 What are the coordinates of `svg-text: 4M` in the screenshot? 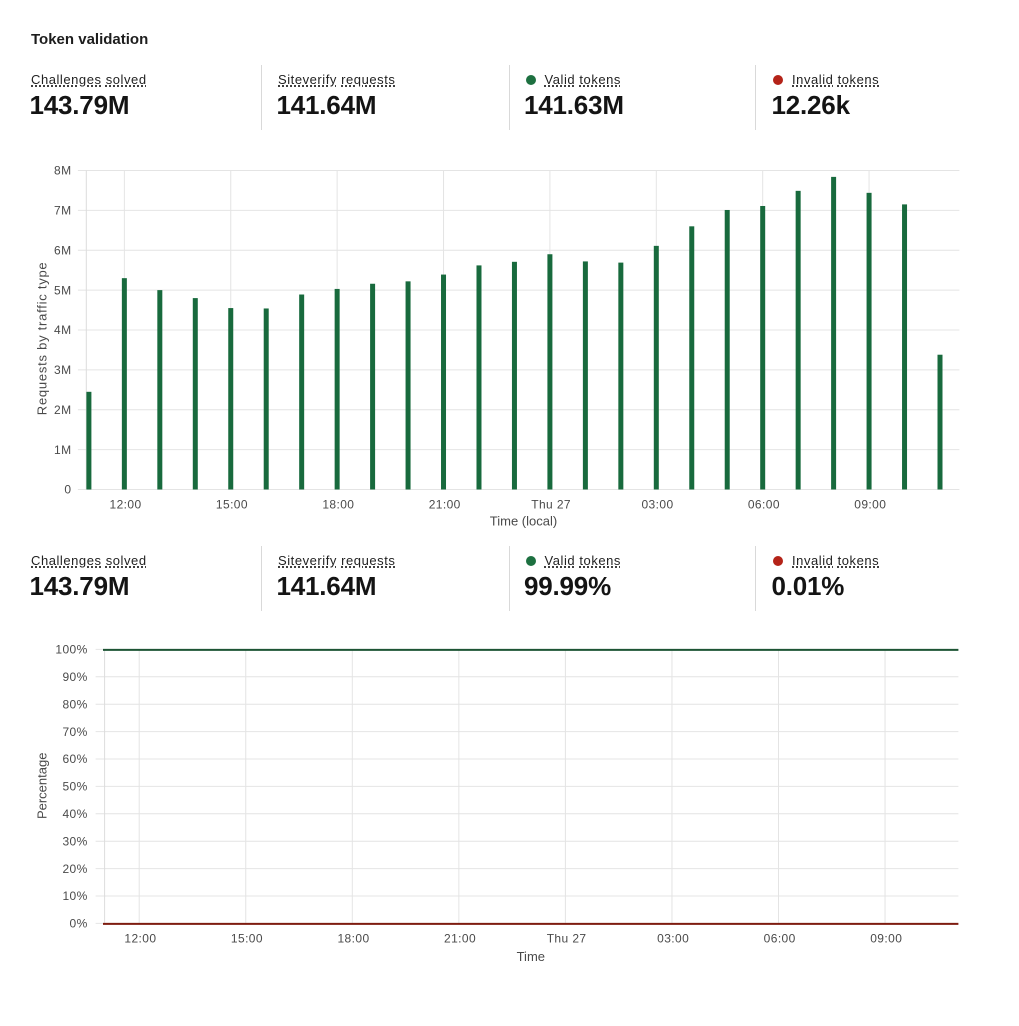 It's located at (62, 330).